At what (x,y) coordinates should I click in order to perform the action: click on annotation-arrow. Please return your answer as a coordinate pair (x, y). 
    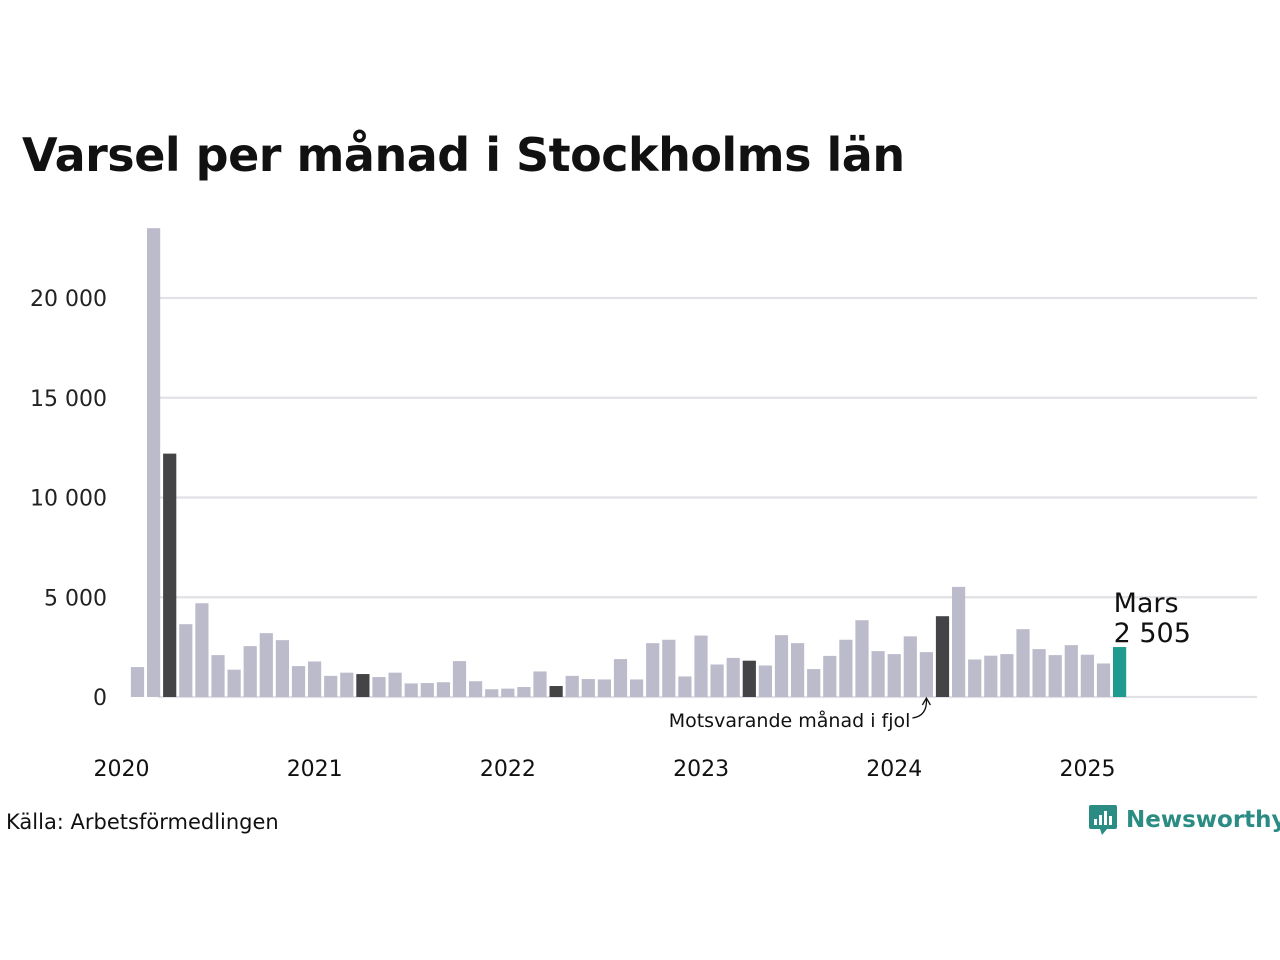
    Looking at the image, I should click on (920, 708).